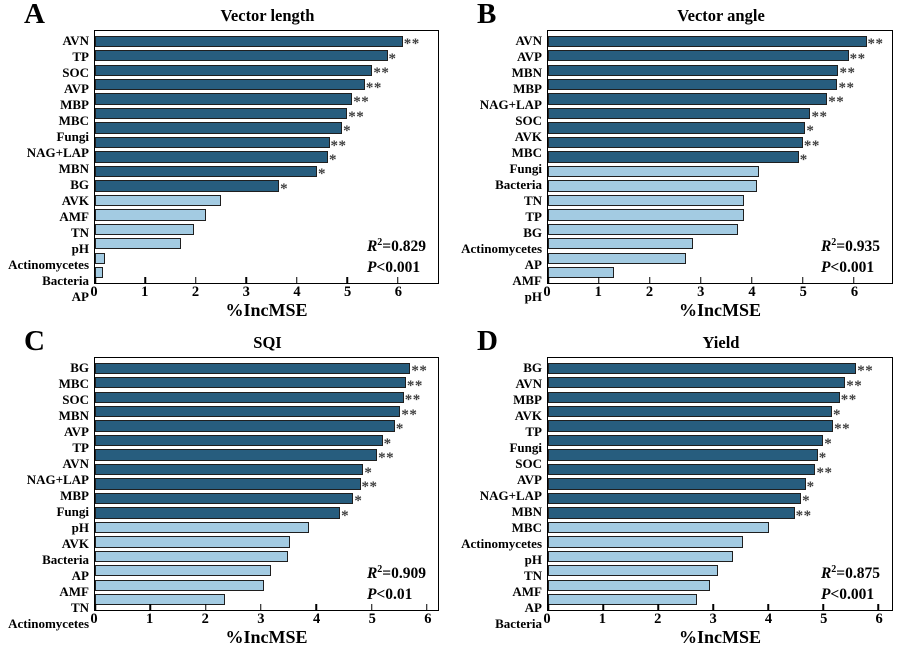 The image size is (907, 654). I want to click on bar-ap, so click(191, 556).